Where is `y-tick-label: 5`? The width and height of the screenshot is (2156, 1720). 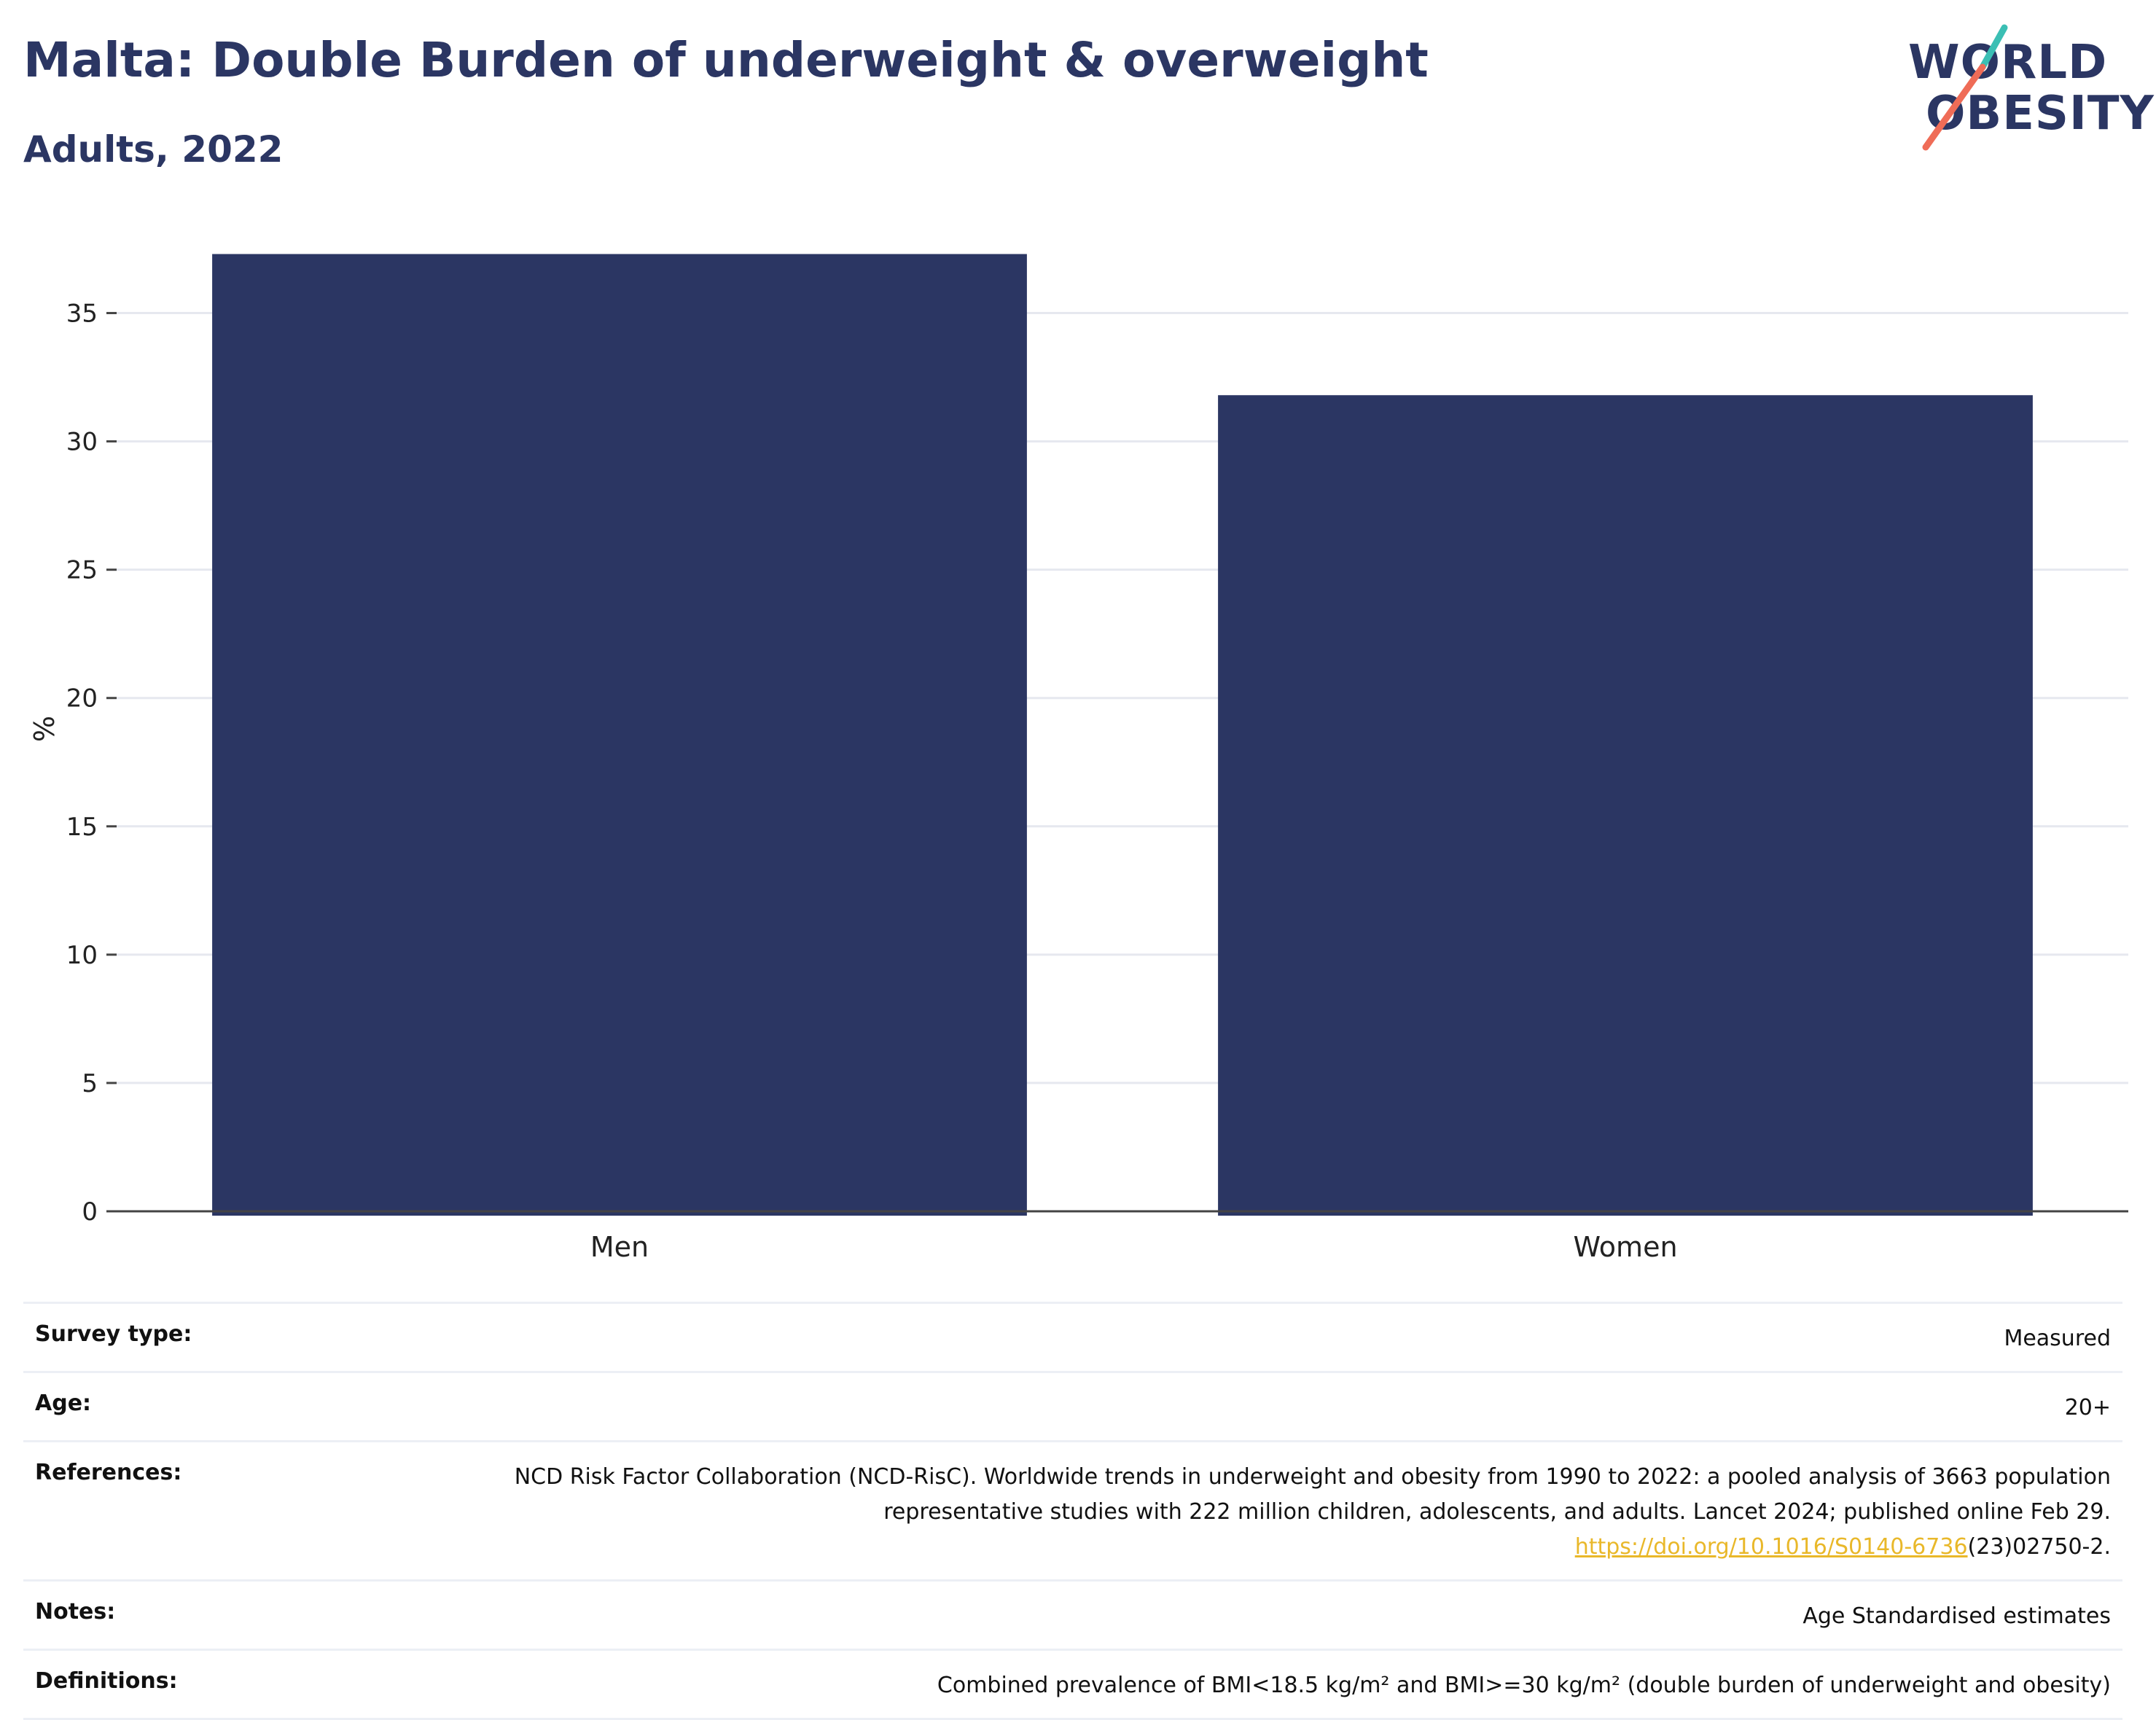
y-tick-label: 5 is located at coordinates (90, 1083).